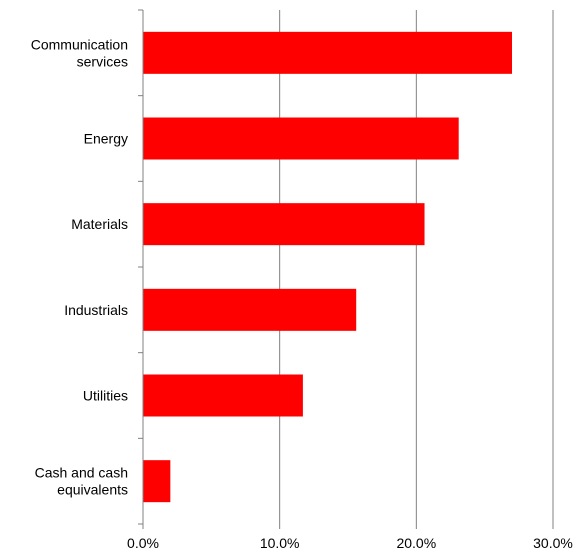 Image resolution: width=581 pixels, height=555 pixels. I want to click on category-label: Communication services, so click(79, 52).